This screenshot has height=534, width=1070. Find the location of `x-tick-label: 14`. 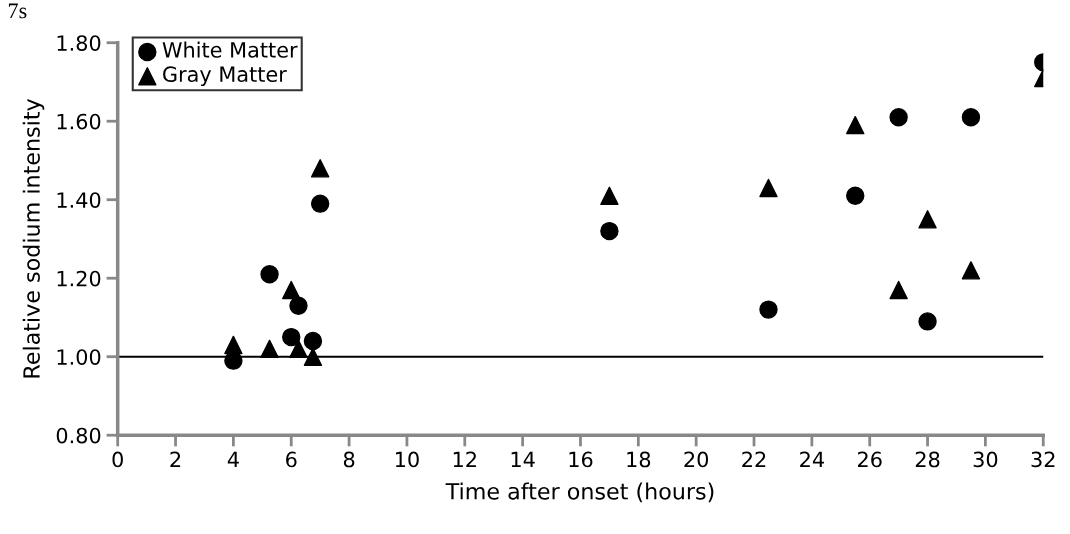

x-tick-label: 14 is located at coordinates (523, 459).